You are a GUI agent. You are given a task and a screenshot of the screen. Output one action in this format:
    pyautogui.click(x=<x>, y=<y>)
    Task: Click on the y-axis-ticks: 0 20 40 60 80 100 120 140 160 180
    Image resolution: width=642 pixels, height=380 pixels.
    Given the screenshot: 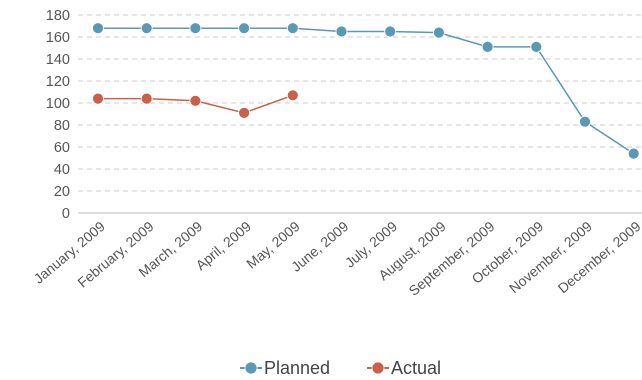 What is the action you would take?
    pyautogui.click(x=58, y=115)
    